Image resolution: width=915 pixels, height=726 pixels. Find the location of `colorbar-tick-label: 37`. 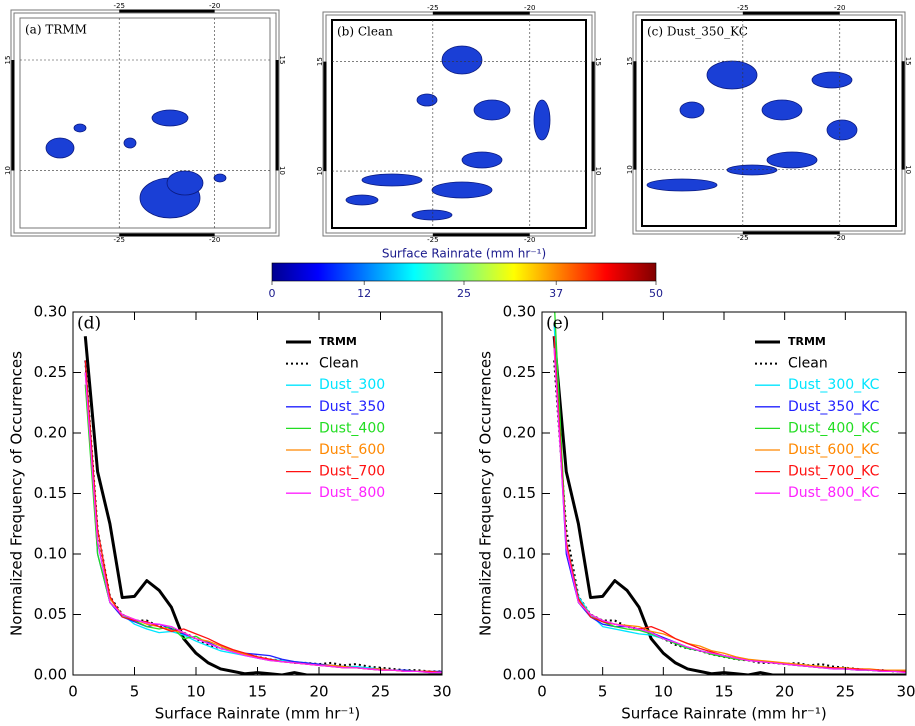

colorbar-tick-label: 37 is located at coordinates (556, 293).